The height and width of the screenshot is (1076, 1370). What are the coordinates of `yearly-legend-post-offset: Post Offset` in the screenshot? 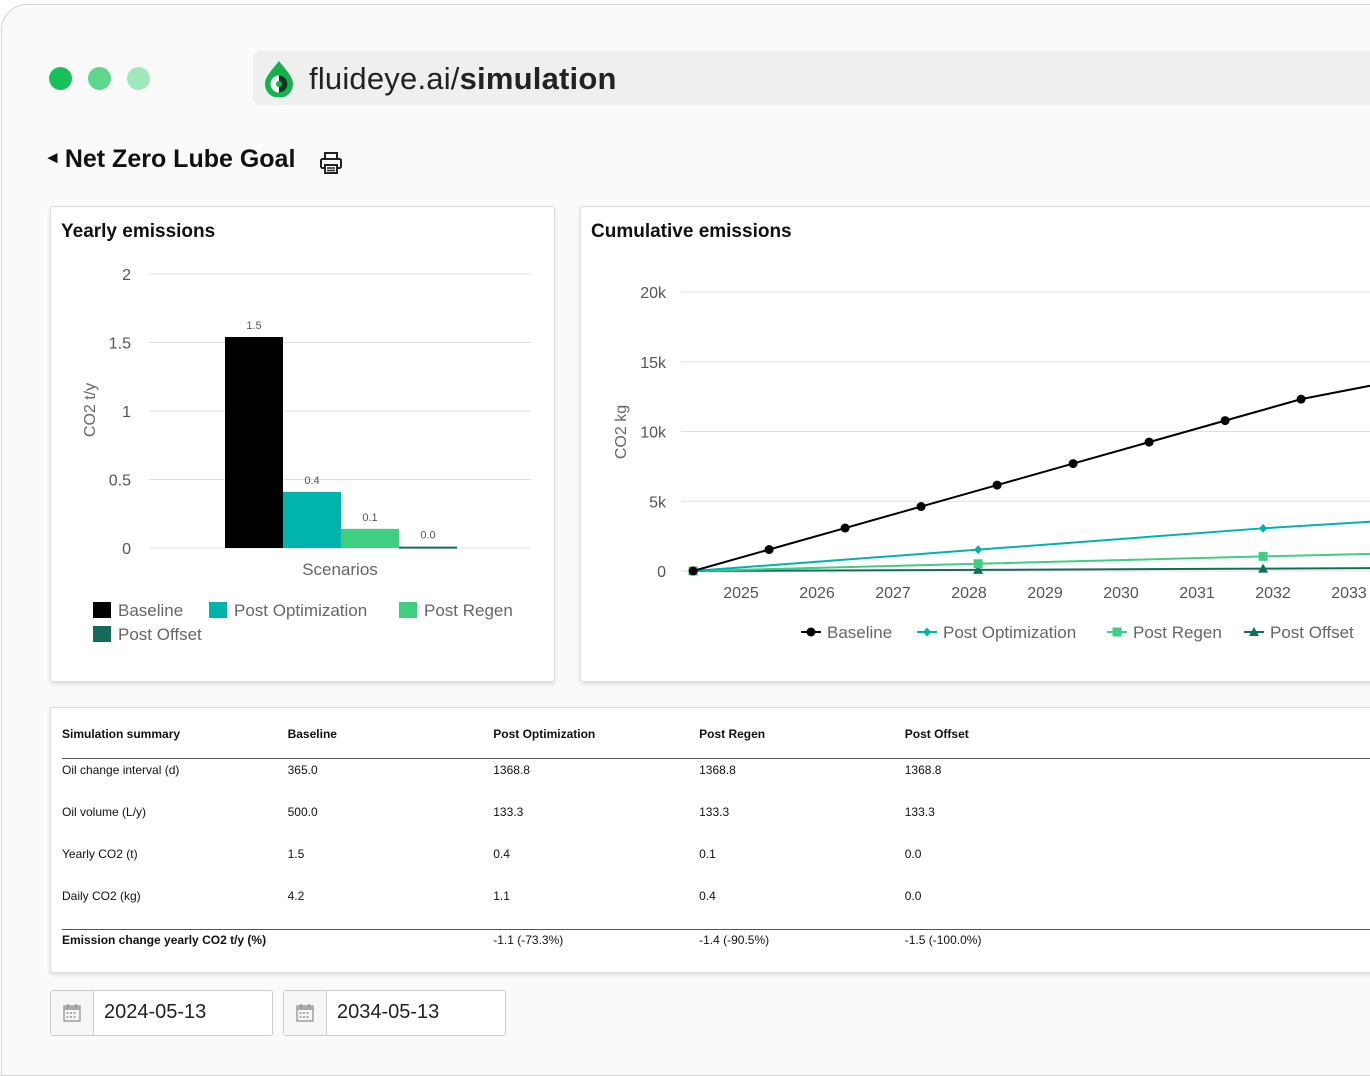 It's located at (147, 635).